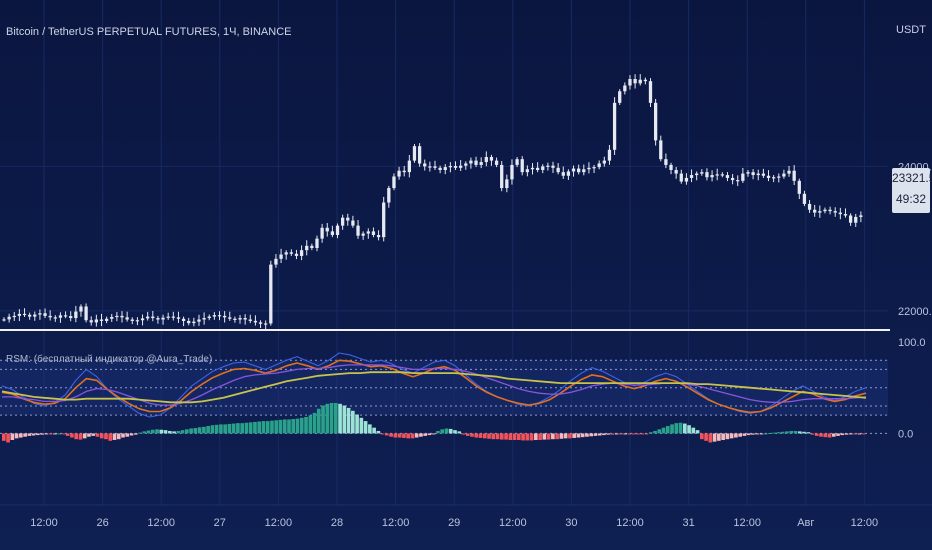 This screenshot has height=550, width=932. What do you see at coordinates (109, 359) in the screenshot?
I see `indicator-label: RSM: (бесплатный индикатор @Aura_Trade)` at bounding box center [109, 359].